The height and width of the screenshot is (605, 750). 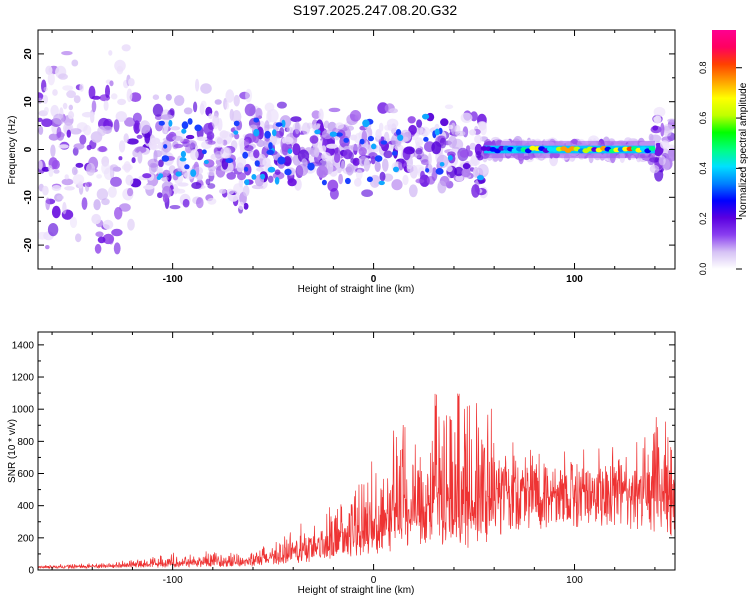 What do you see at coordinates (25, 474) in the screenshot?
I see `snr-y-tick-label: 600` at bounding box center [25, 474].